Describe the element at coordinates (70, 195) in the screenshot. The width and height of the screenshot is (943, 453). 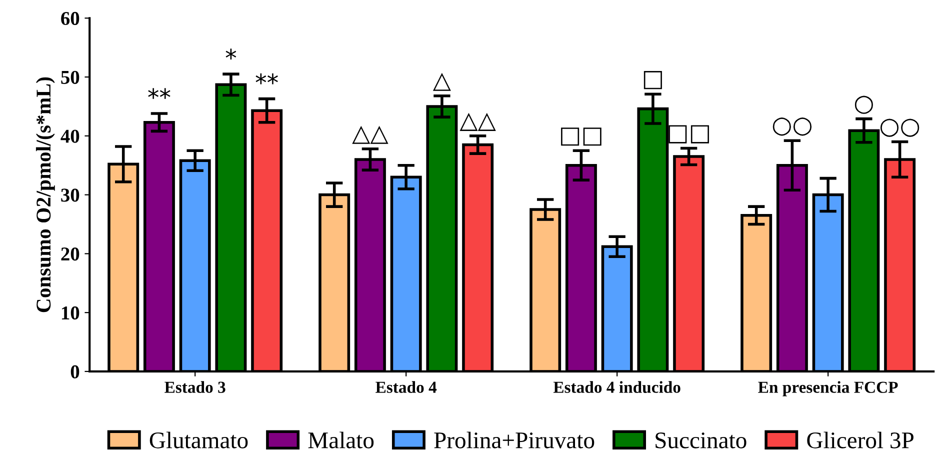
I see `y-tick-label: 30` at that location.